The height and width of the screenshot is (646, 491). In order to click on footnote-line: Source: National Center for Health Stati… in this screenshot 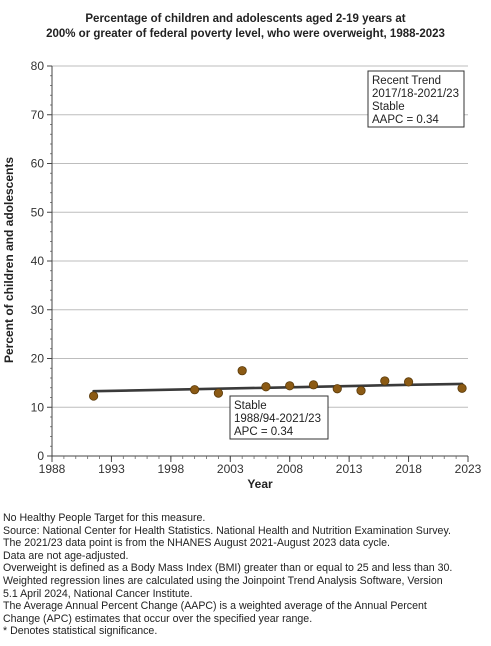, I will do `click(227, 530)`.